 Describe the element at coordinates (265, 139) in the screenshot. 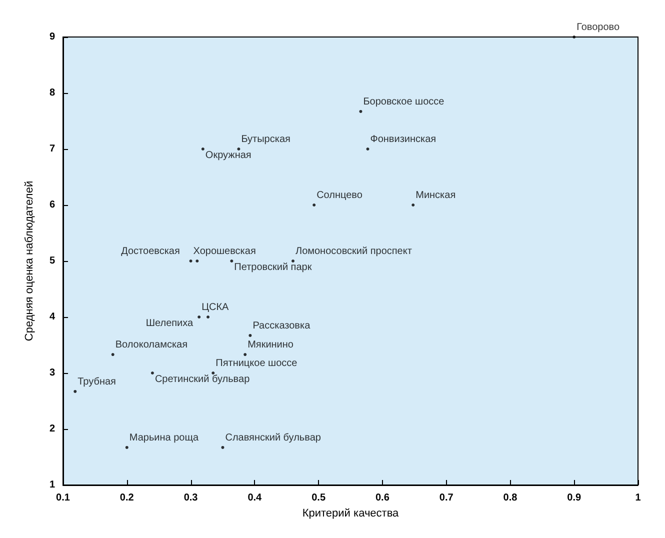

I see `data-label: Бутырская` at that location.